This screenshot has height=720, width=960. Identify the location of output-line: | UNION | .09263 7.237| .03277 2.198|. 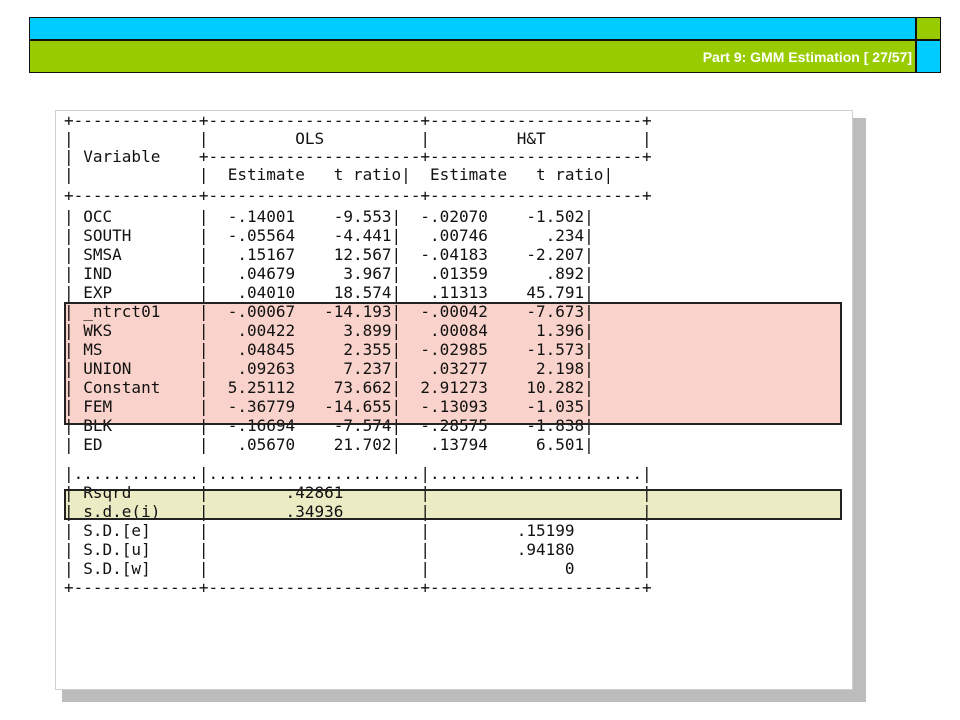
(329, 368).